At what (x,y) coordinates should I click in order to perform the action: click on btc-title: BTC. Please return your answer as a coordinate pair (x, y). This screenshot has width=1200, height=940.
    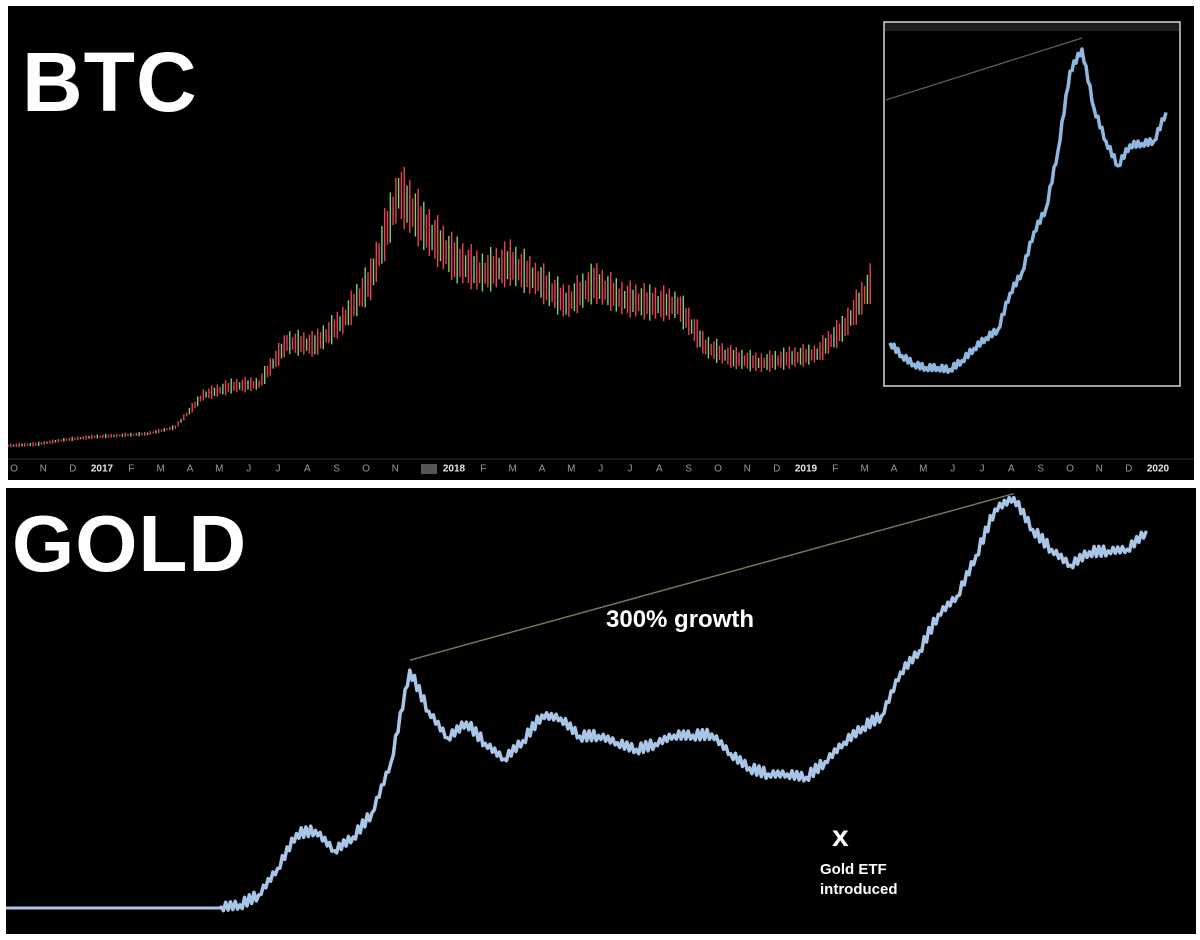
    Looking at the image, I should click on (110, 82).